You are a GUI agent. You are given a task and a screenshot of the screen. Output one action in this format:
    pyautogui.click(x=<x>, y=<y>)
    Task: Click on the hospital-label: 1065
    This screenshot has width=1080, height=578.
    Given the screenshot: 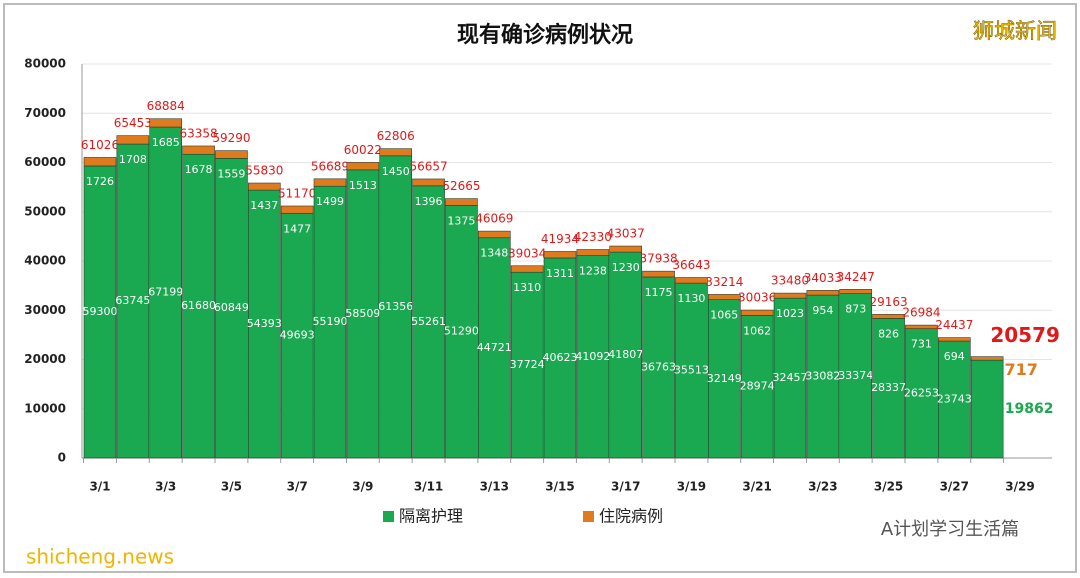 What is the action you would take?
    pyautogui.click(x=724, y=315)
    